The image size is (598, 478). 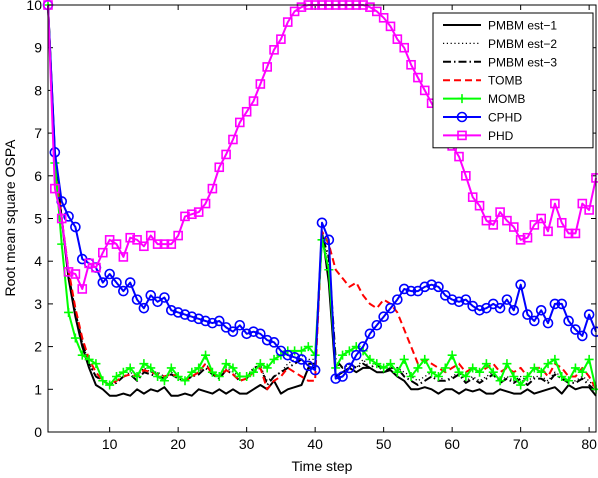 What do you see at coordinates (522, 62) in the screenshot?
I see `legend-label: PMBM est−3` at bounding box center [522, 62].